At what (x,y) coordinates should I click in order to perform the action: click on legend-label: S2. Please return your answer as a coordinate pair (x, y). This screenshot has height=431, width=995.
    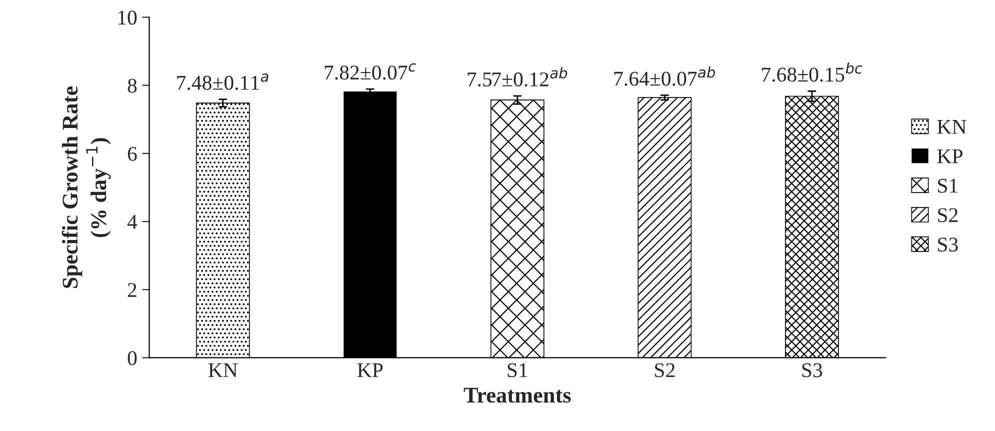
    Looking at the image, I should click on (948, 215).